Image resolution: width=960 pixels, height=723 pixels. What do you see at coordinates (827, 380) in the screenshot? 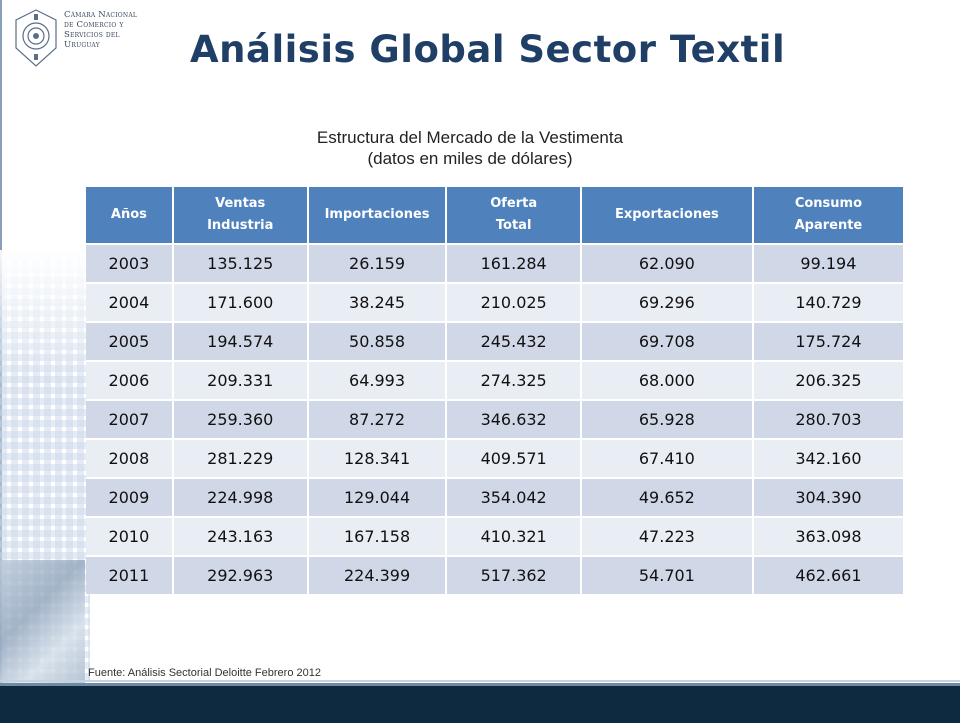
I see `cell-consumo: 206.325` at bounding box center [827, 380].